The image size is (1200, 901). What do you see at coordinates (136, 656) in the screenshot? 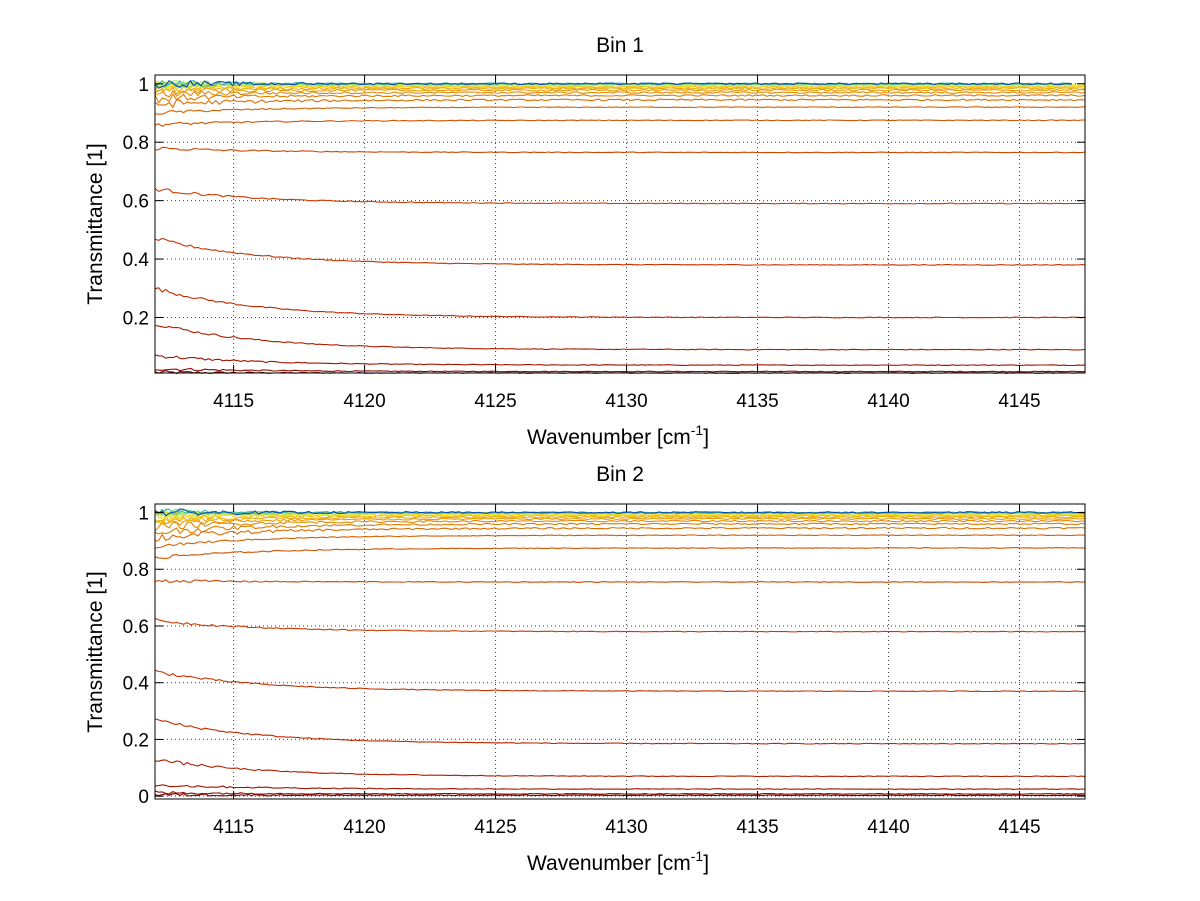
I see `y-tick-labels: 0 0.2 0.4 0.6 0.8 1` at bounding box center [136, 656].